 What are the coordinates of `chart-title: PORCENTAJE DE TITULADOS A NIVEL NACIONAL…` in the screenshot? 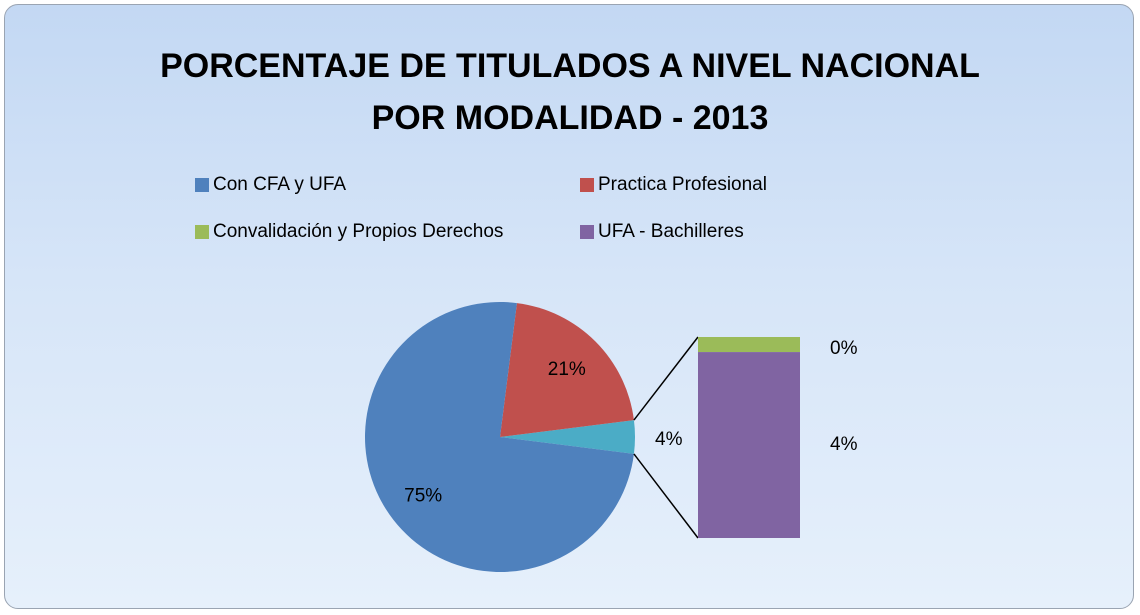 It's located at (570, 92).